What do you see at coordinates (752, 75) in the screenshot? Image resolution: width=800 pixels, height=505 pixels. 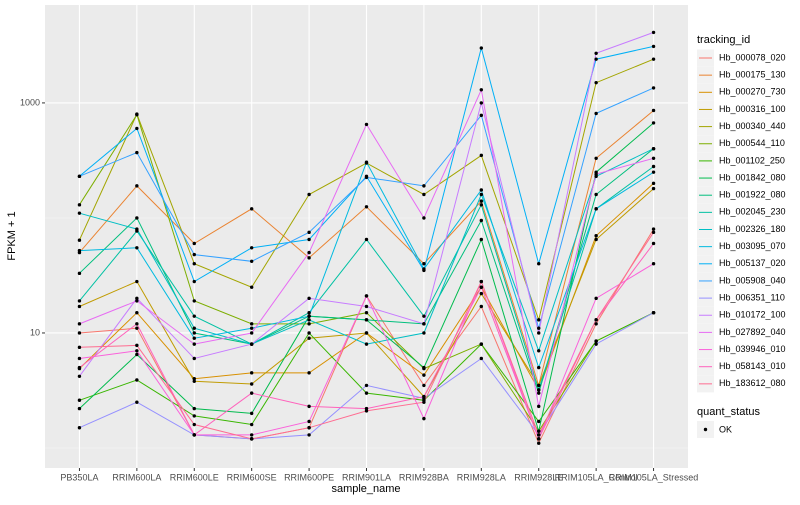 I see `legend-label: Hb_000175_130` at bounding box center [752, 75].